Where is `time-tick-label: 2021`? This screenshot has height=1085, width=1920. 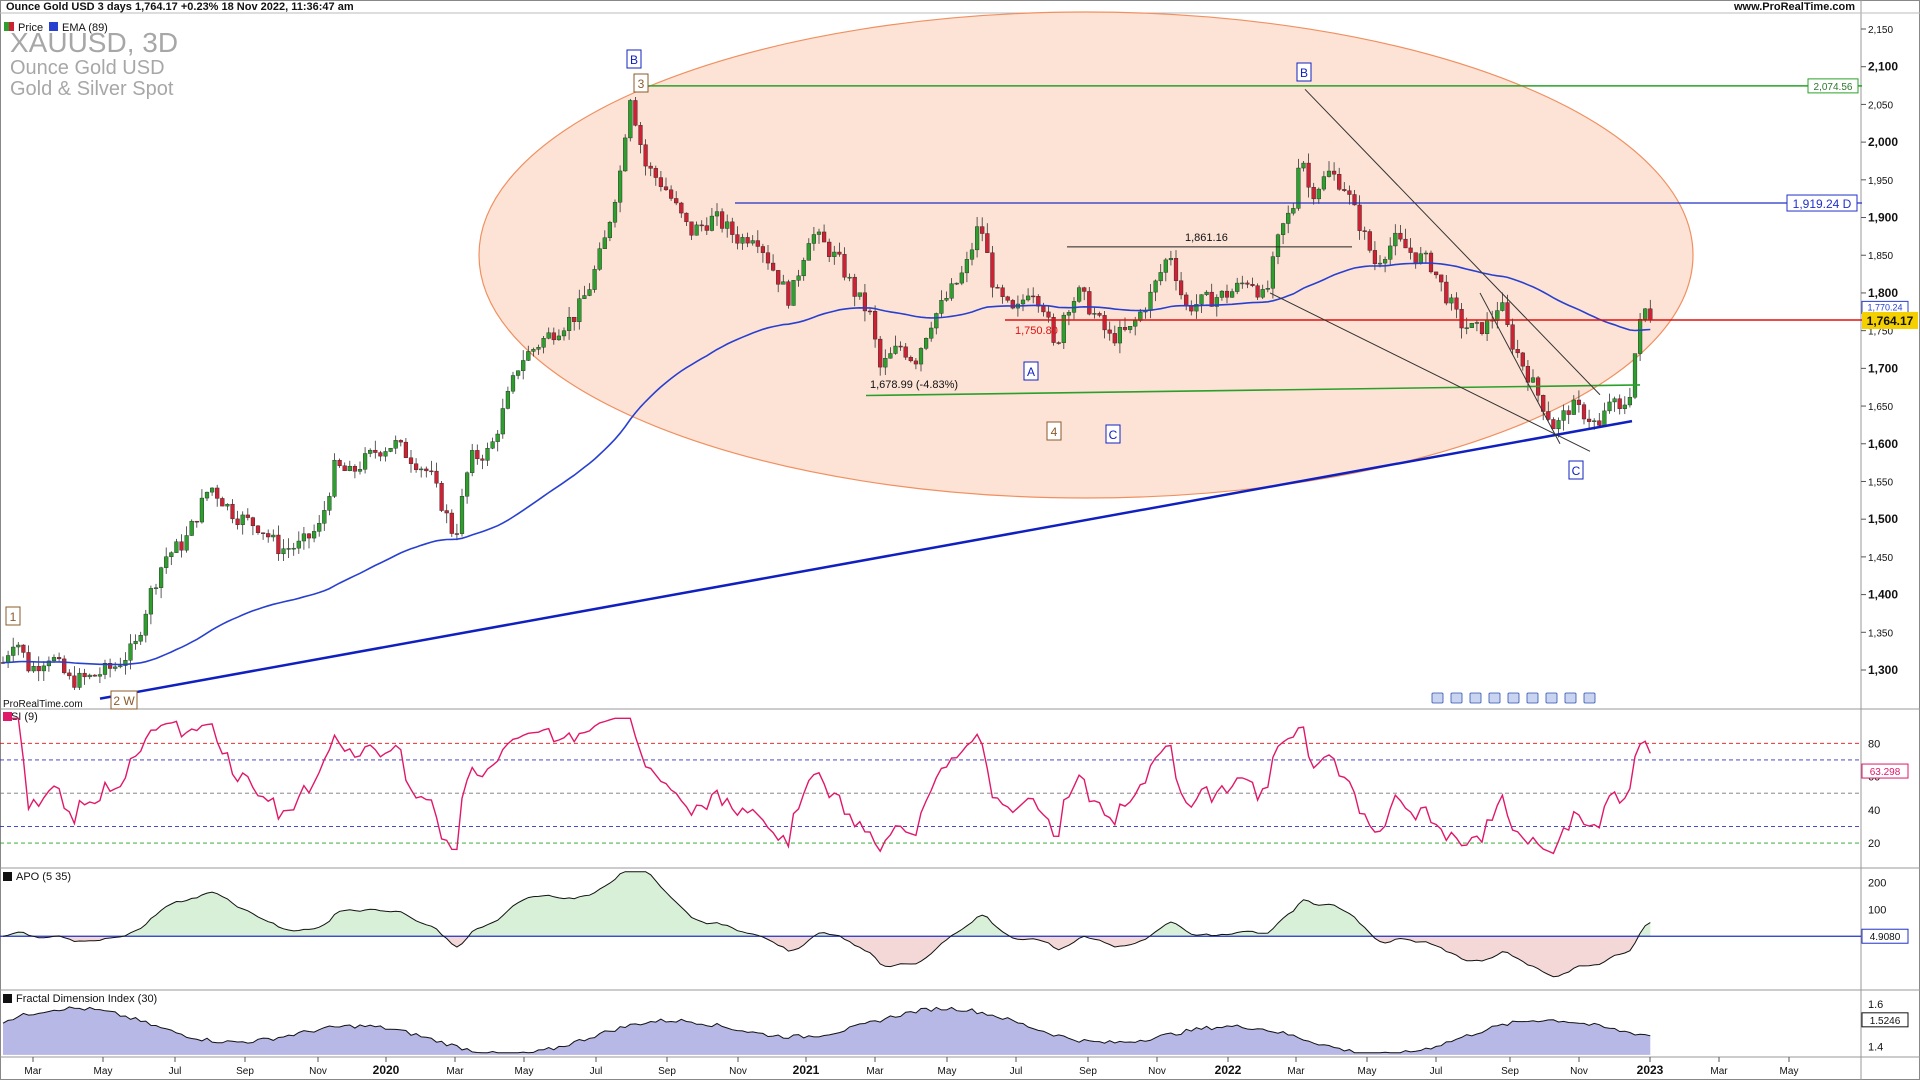 time-tick-label: 2021 is located at coordinates (806, 1070).